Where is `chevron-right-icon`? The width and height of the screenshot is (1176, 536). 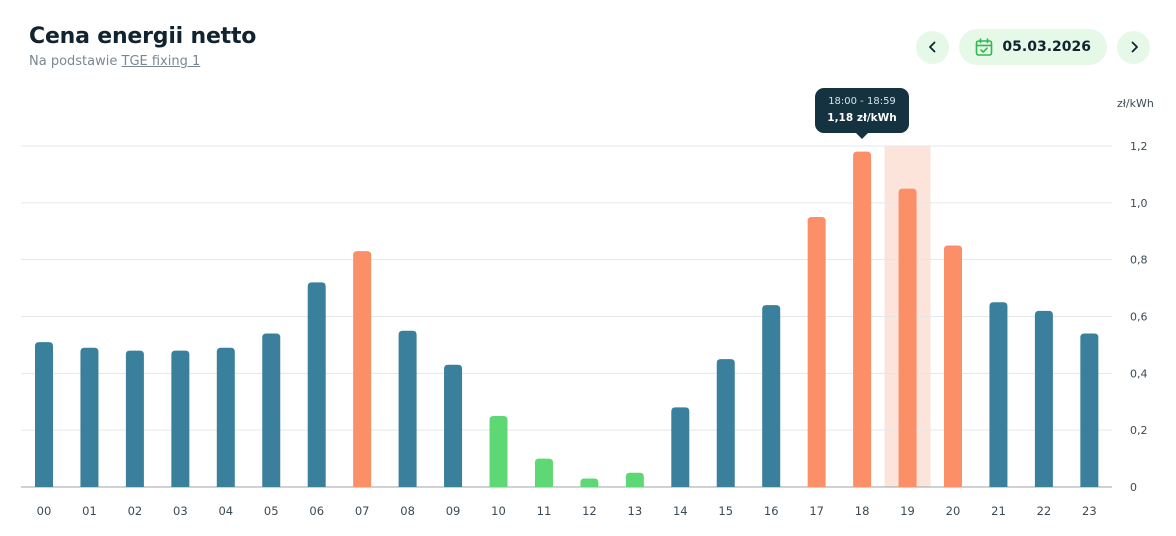 chevron-right-icon is located at coordinates (1134, 47).